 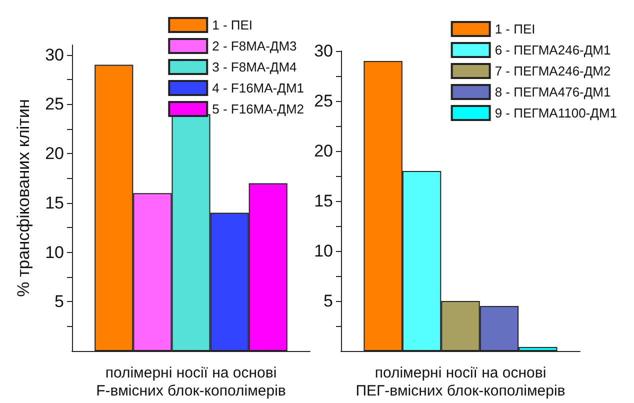 What do you see at coordinates (254, 67) in the screenshot?
I see `legend-label: 3 - F8MA-ДМ4` at bounding box center [254, 67].